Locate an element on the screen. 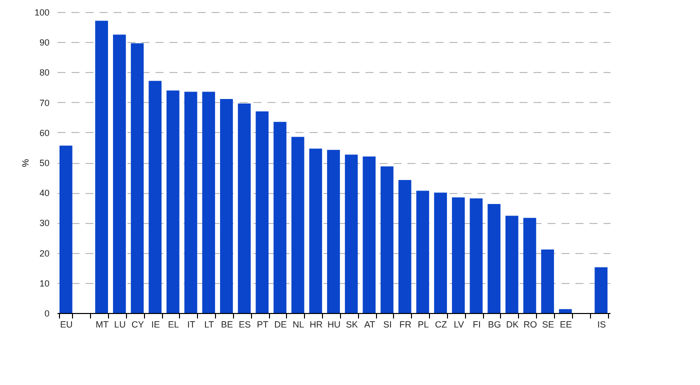  x-tick-label: ES is located at coordinates (244, 325).